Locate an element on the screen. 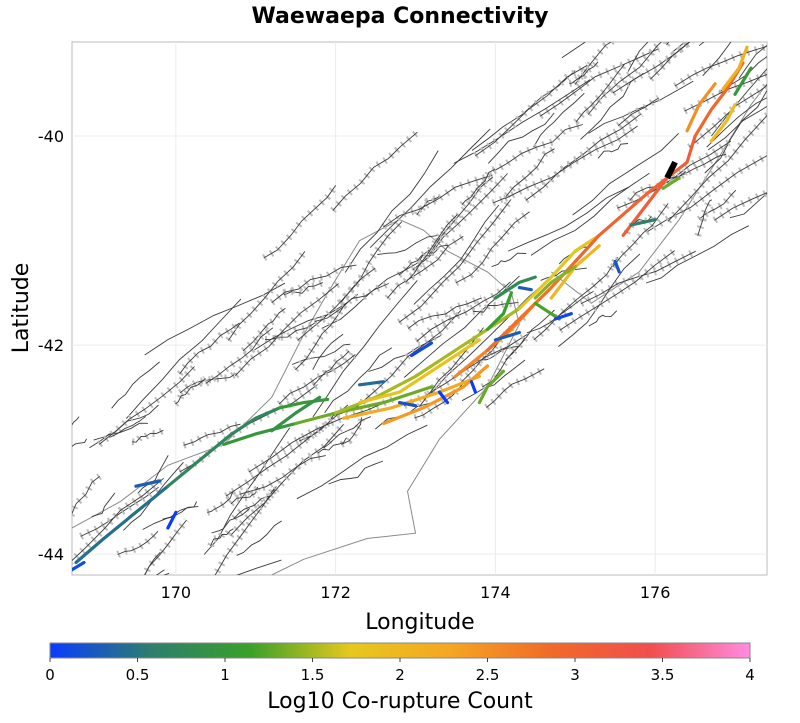  x-tick-label: 176 is located at coordinates (655, 592).